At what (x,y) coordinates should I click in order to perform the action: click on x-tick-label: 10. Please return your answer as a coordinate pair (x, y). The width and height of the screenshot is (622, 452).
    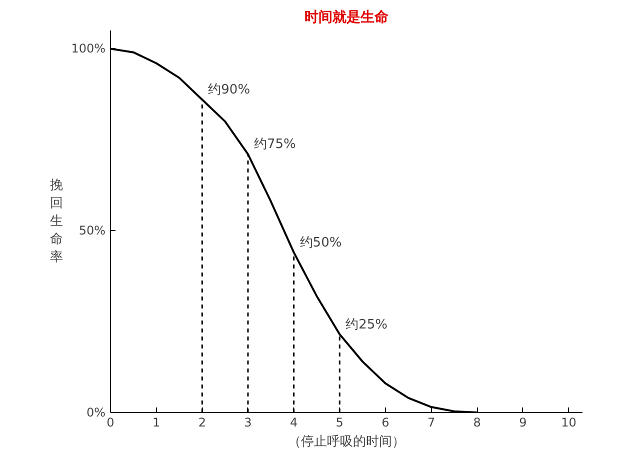
    Looking at the image, I should click on (568, 423).